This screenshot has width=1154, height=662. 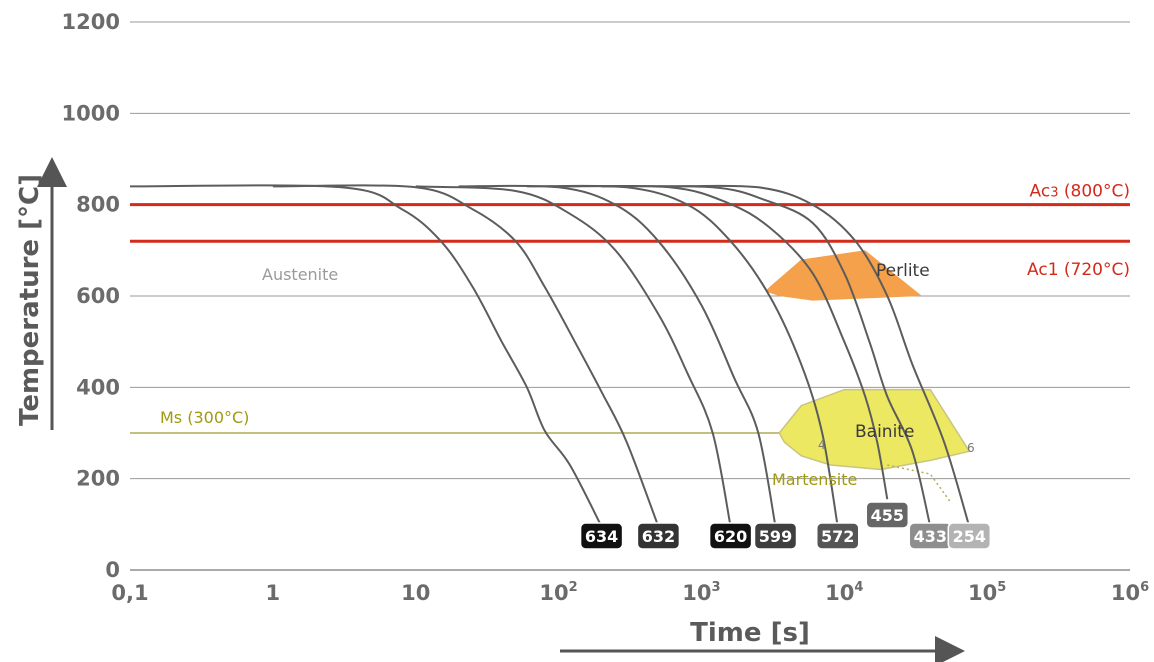 What do you see at coordinates (558, 592) in the screenshot?
I see `x-tick-label: 10²` at bounding box center [558, 592].